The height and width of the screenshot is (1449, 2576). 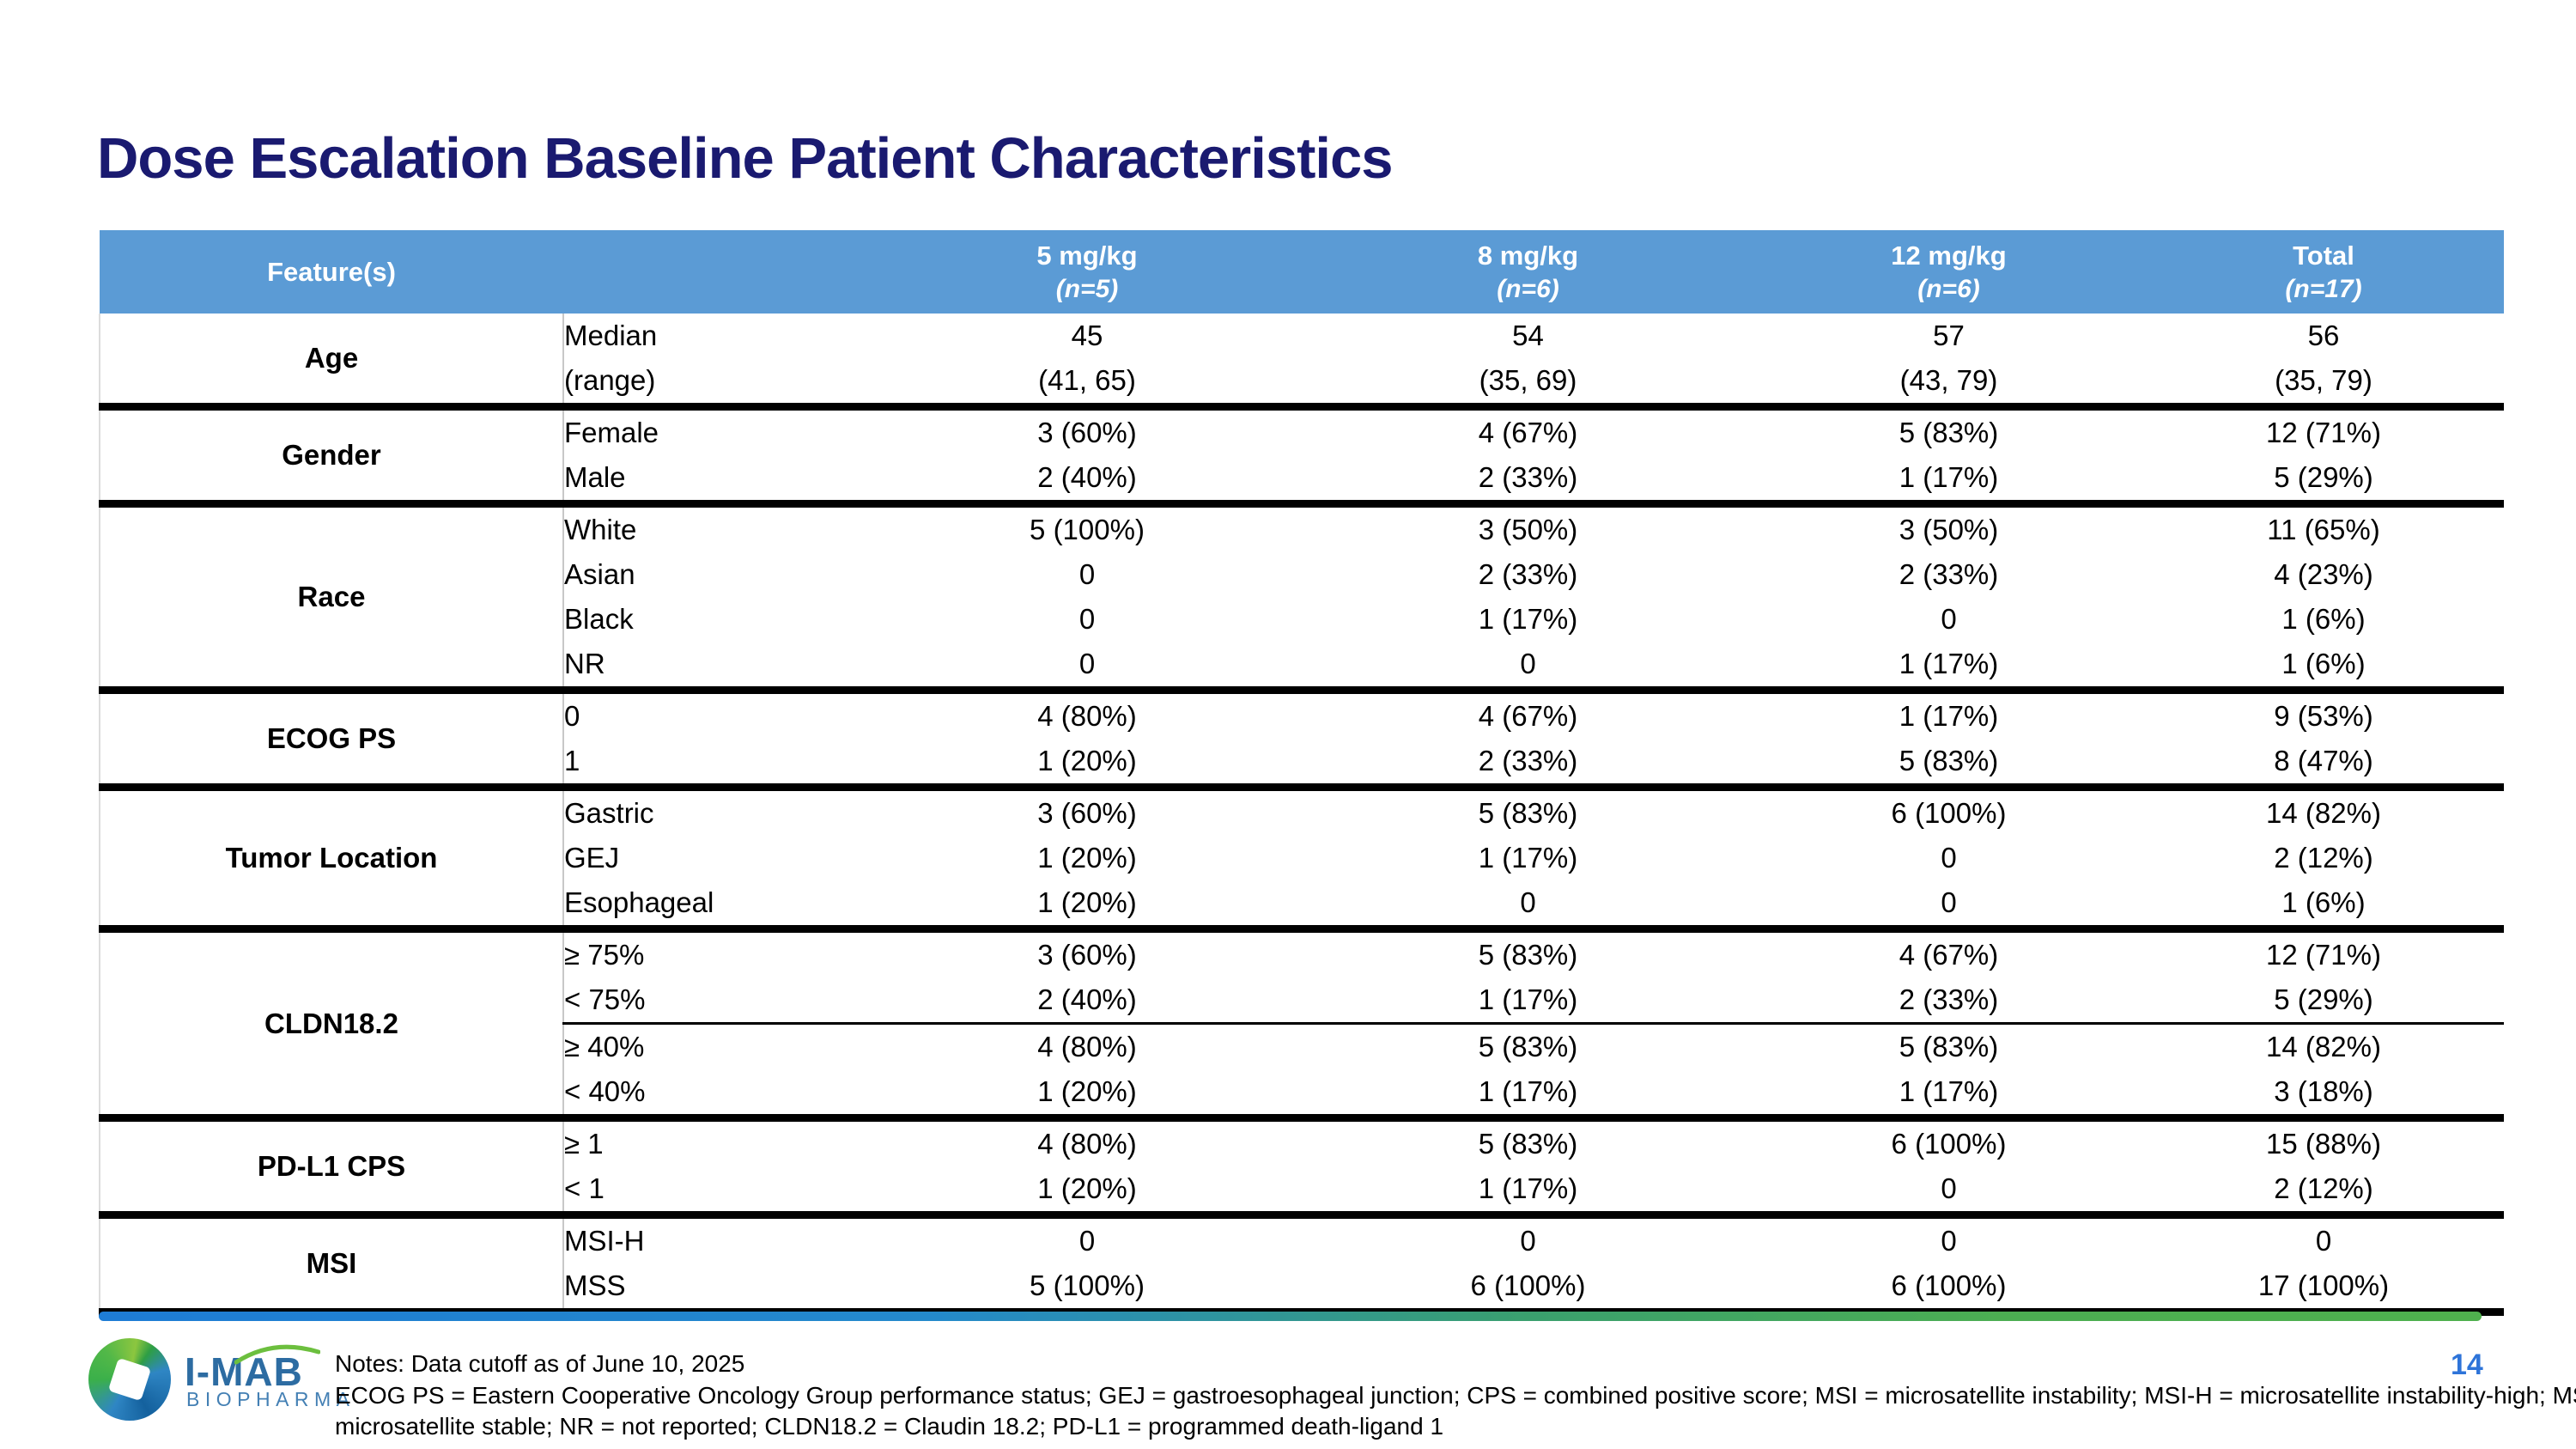 I want to click on table-row: Black 0 1 (17%) 0 1 (6%), so click(x=1302, y=619).